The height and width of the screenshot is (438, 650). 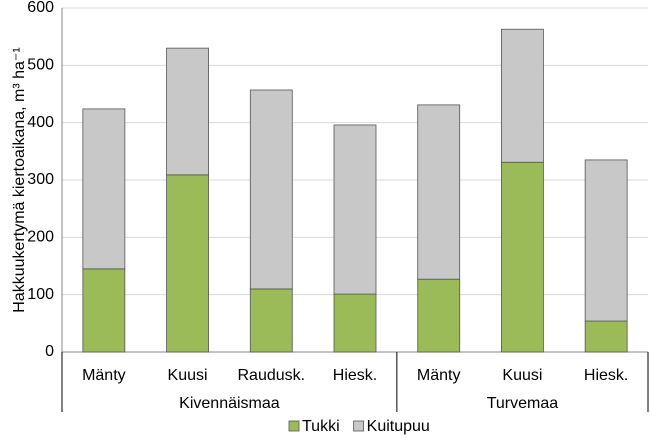 What do you see at coordinates (40, 65) in the screenshot?
I see `y-tick-label: 500` at bounding box center [40, 65].